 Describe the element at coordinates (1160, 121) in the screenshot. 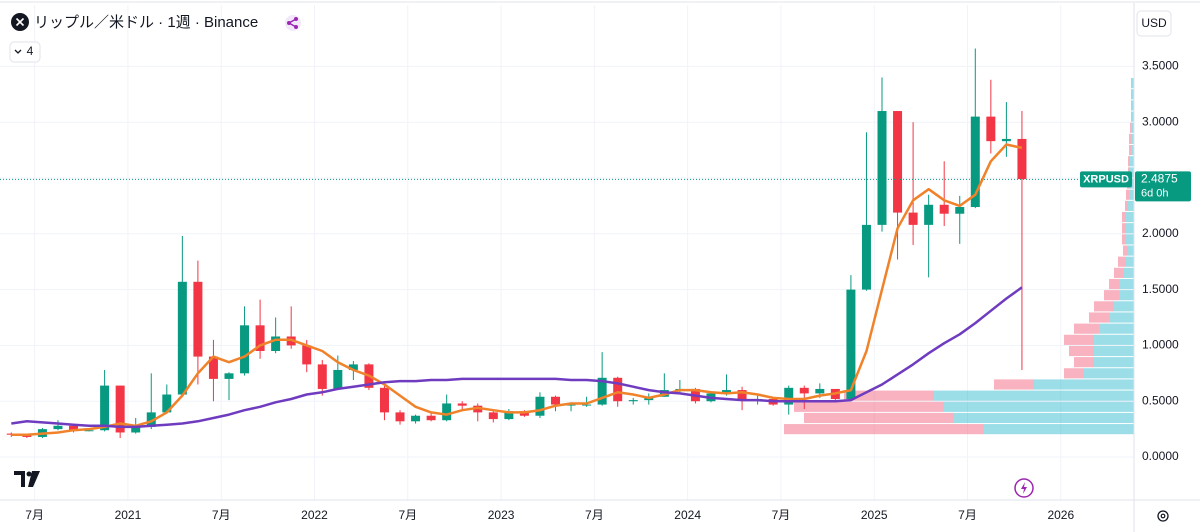

I see `y-tick-label: 3.0000` at that location.